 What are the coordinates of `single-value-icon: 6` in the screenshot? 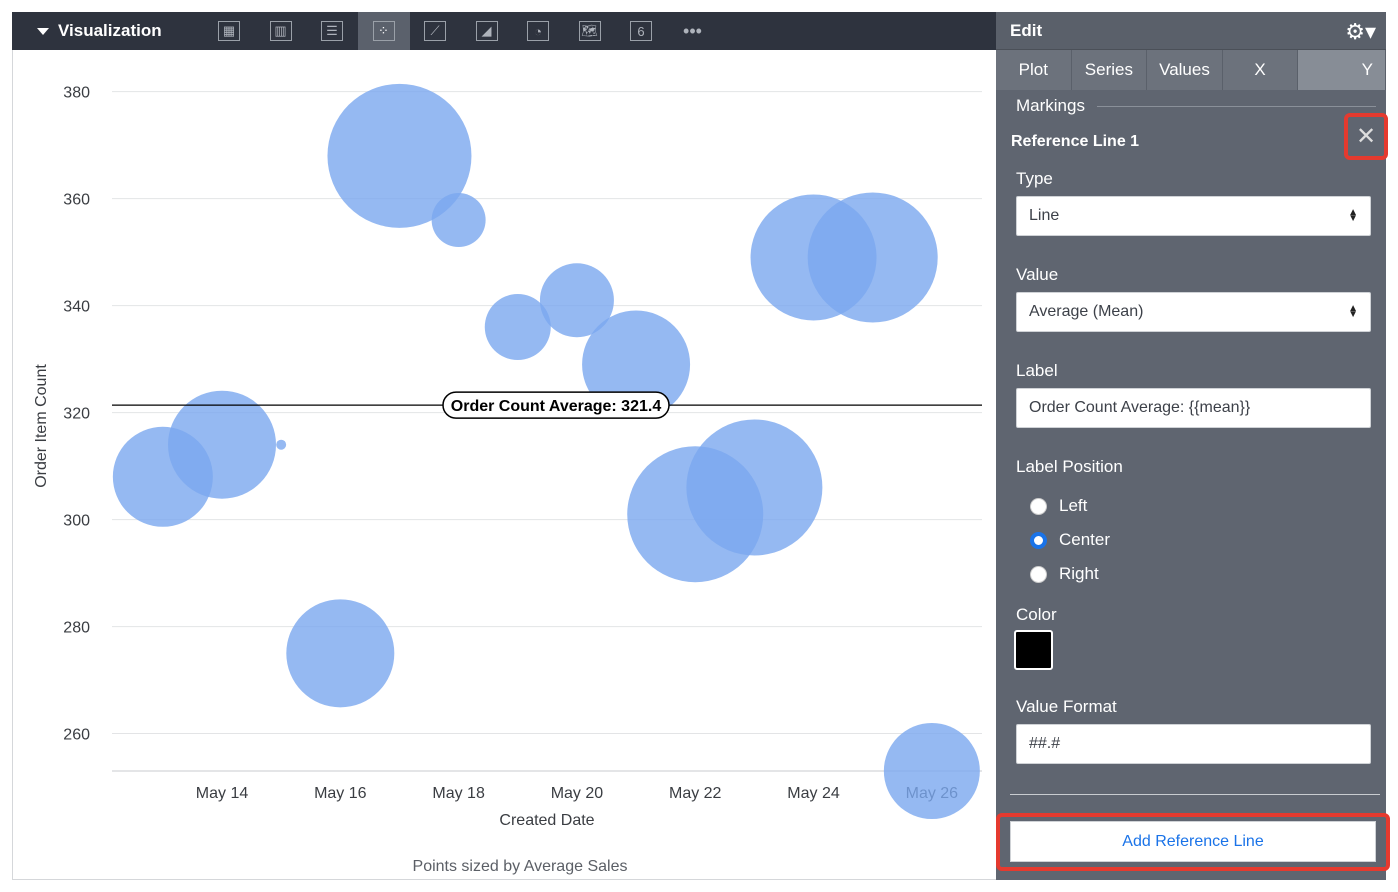 It's located at (641, 31).